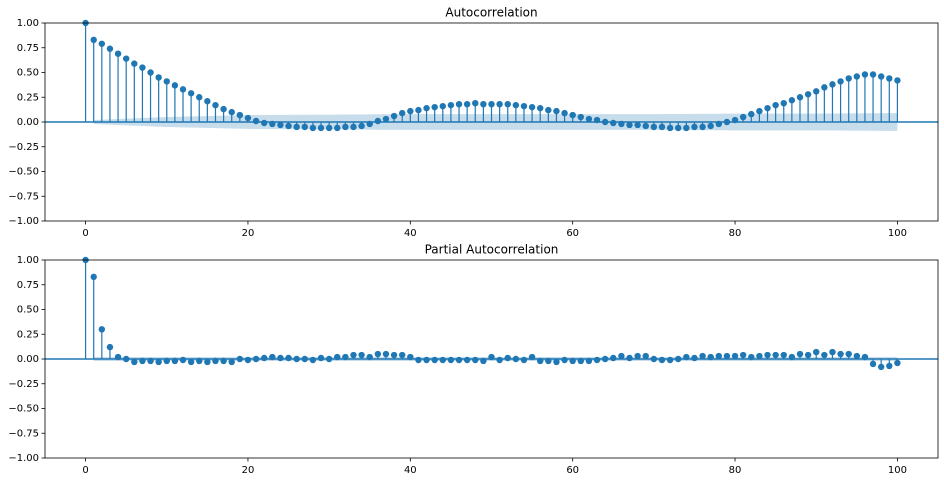 Image resolution: width=944 pixels, height=482 pixels. I want to click on x-tick-label: 20, so click(248, 233).